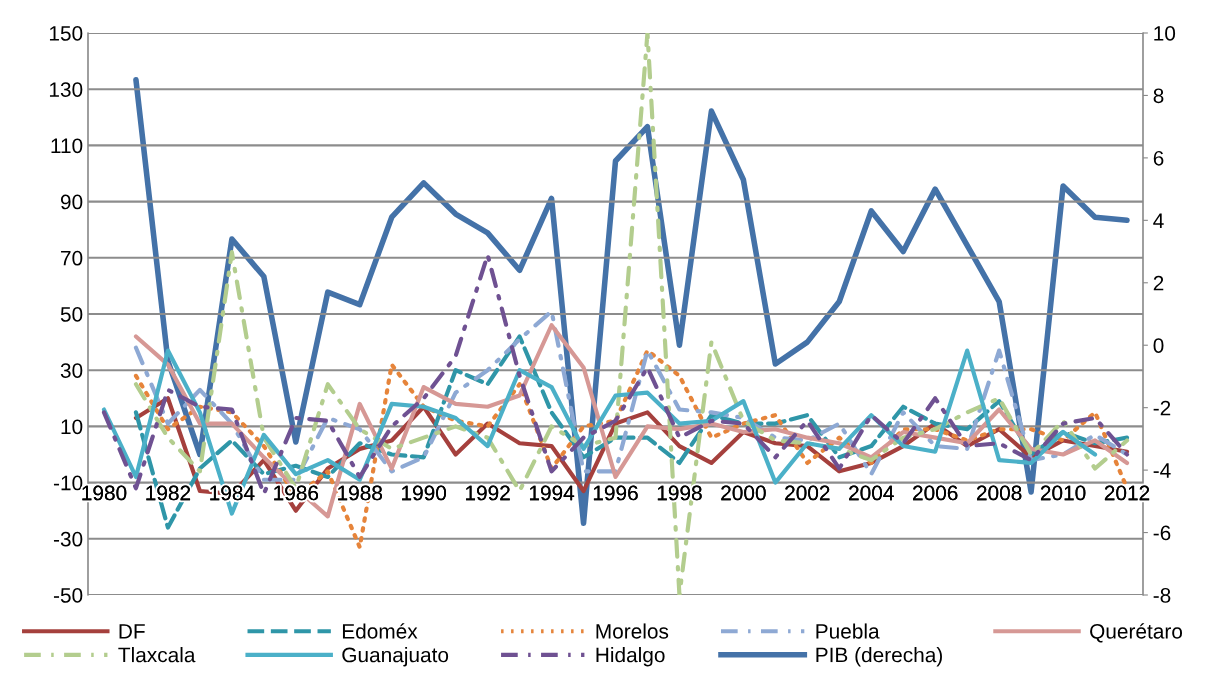 The image size is (1207, 681). What do you see at coordinates (552, 493) in the screenshot?
I see `x-tick-label: 1994` at bounding box center [552, 493].